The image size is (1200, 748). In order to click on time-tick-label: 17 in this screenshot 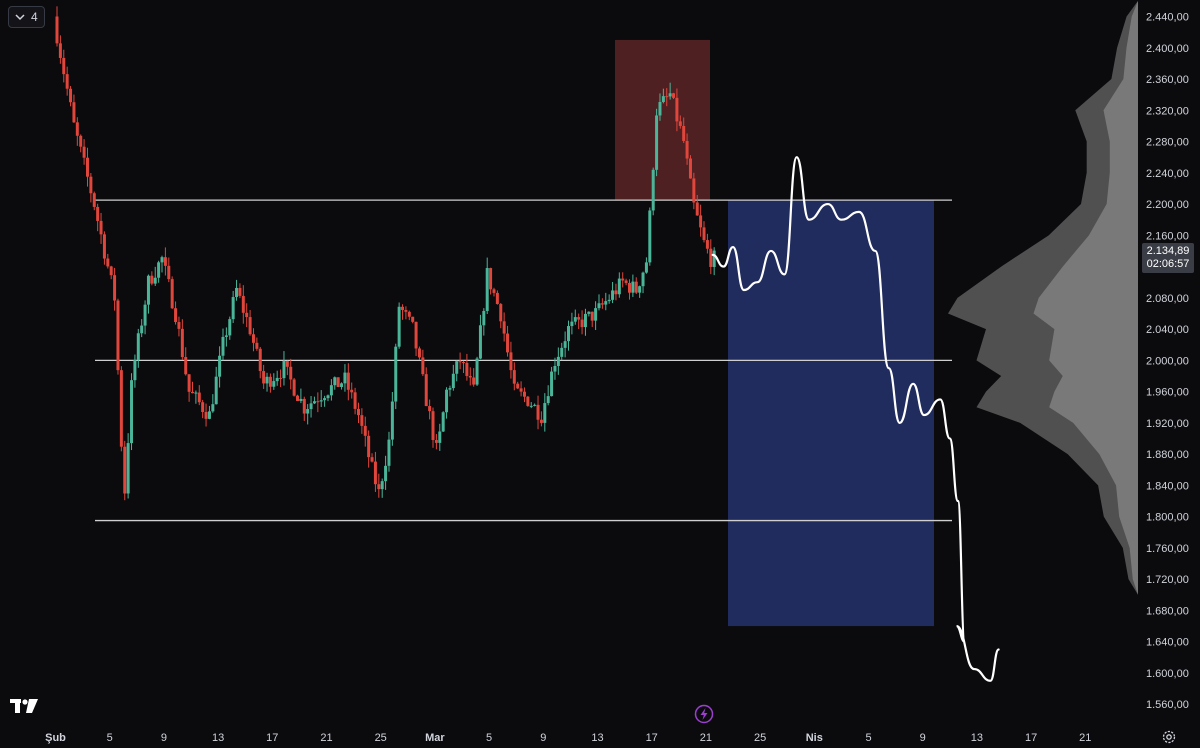, I will do `click(272, 738)`.